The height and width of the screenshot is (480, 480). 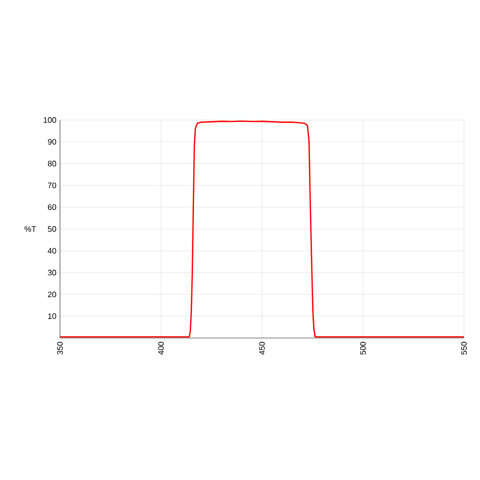 I want to click on y-tick-label: 10, so click(x=52, y=316).